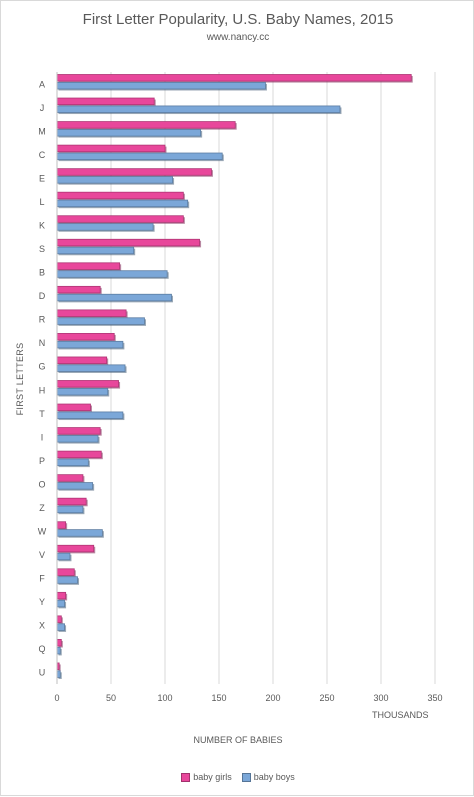 The image size is (474, 797). Describe the element at coordinates (79, 454) in the screenshot. I see `bar-P-girls` at that location.